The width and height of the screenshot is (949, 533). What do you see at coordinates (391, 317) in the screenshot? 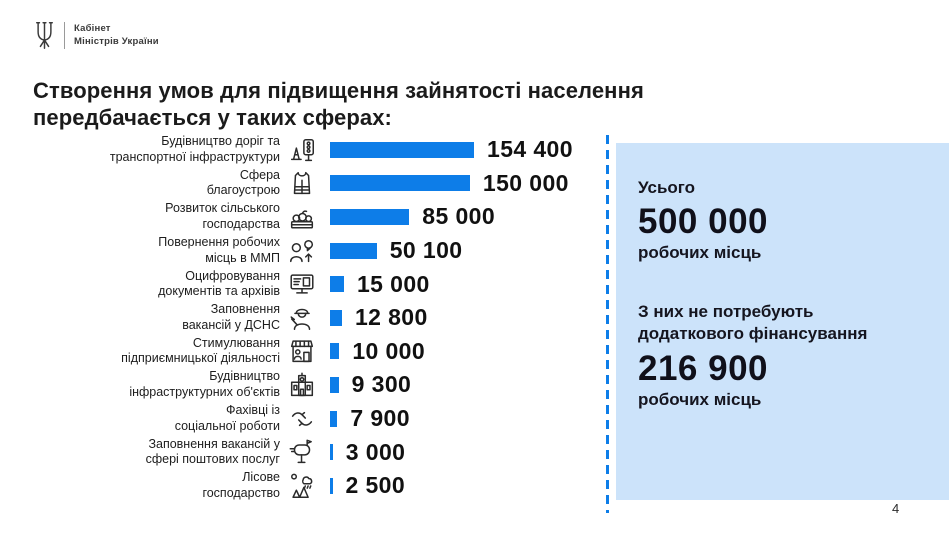
I see `value-label: 12 800` at bounding box center [391, 317].